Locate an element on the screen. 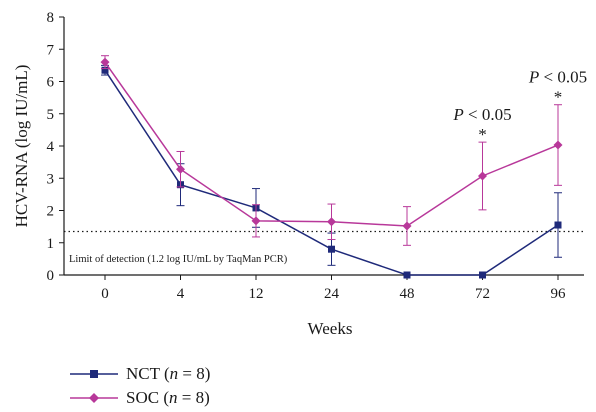 The width and height of the screenshot is (596, 412). y-tick-label: 4 is located at coordinates (51, 147).